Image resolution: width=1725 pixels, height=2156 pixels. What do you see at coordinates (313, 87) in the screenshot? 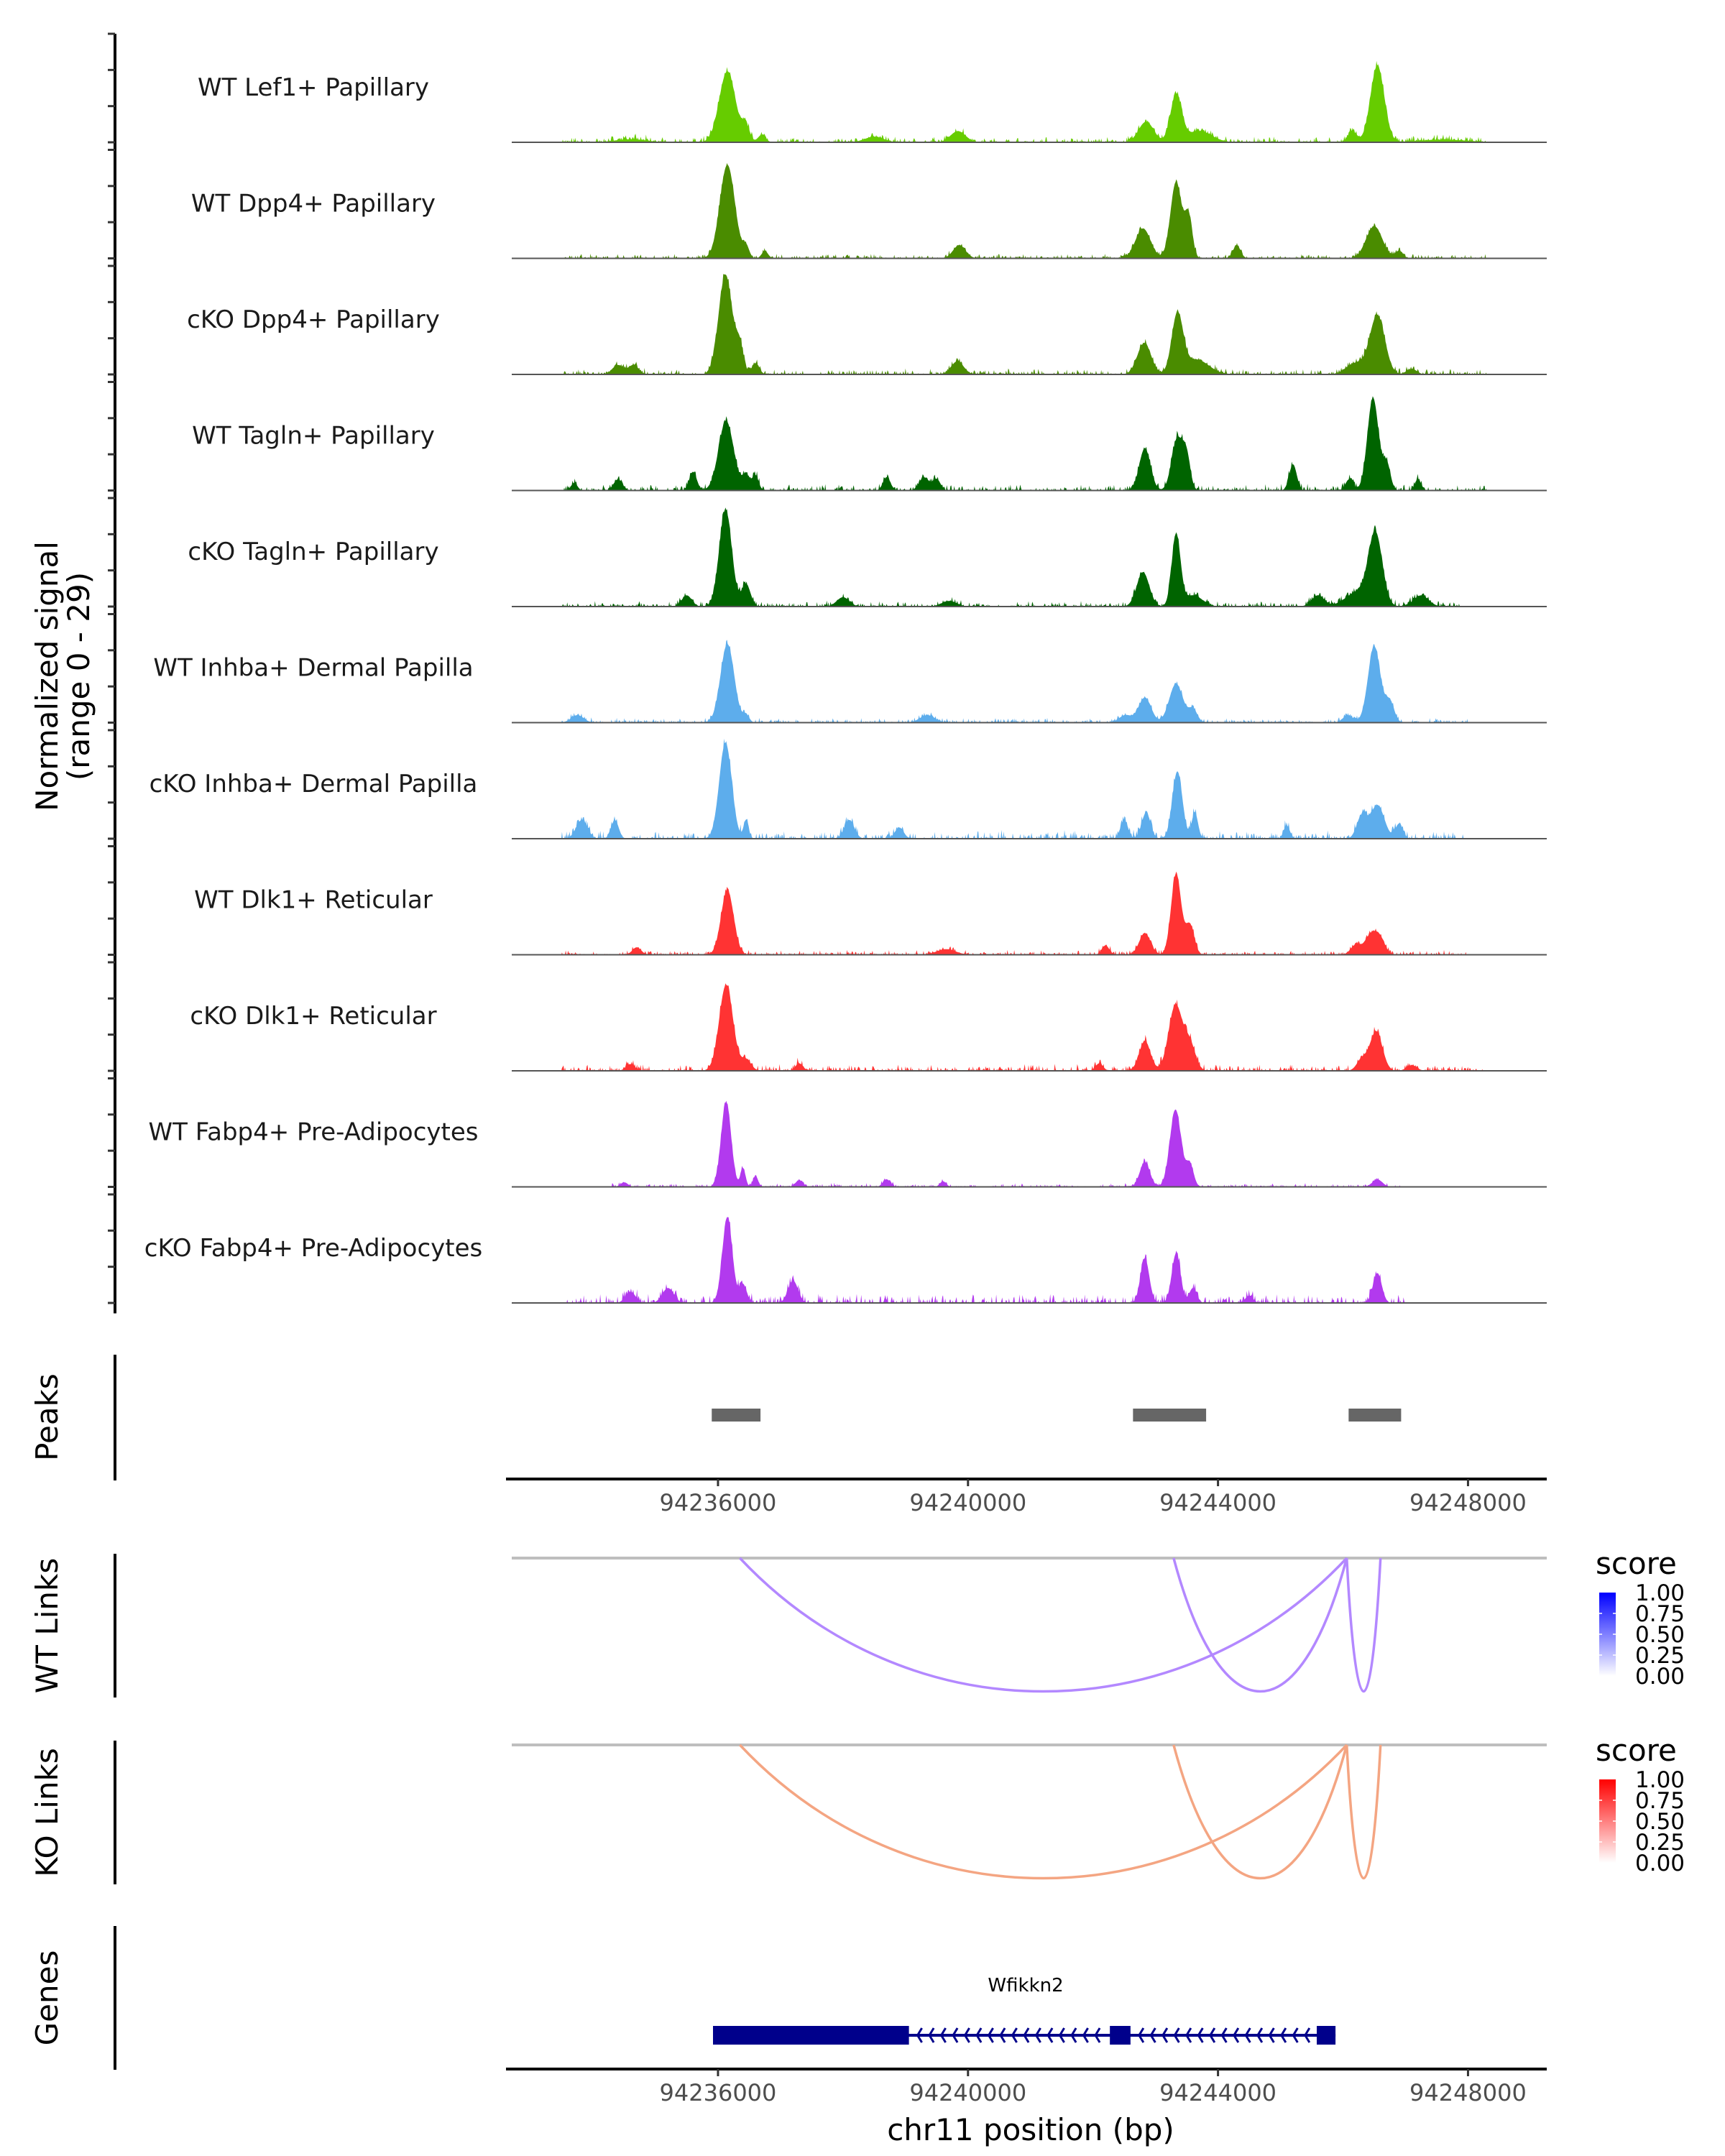
I see `track-label: WT Lef1+ Papillary` at bounding box center [313, 87].